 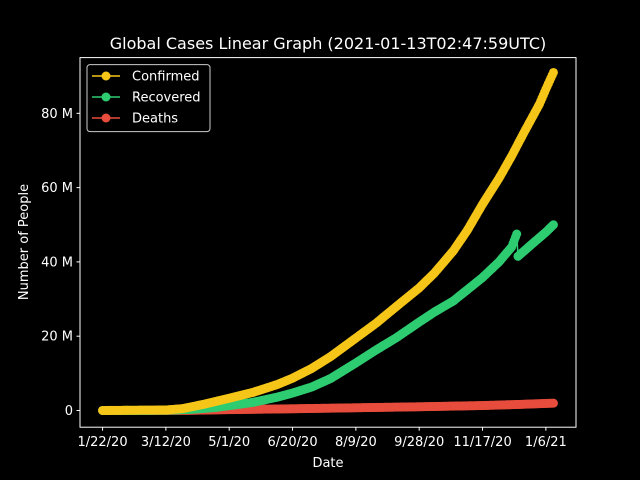 I want to click on legend-marker-recovered, so click(x=106, y=97).